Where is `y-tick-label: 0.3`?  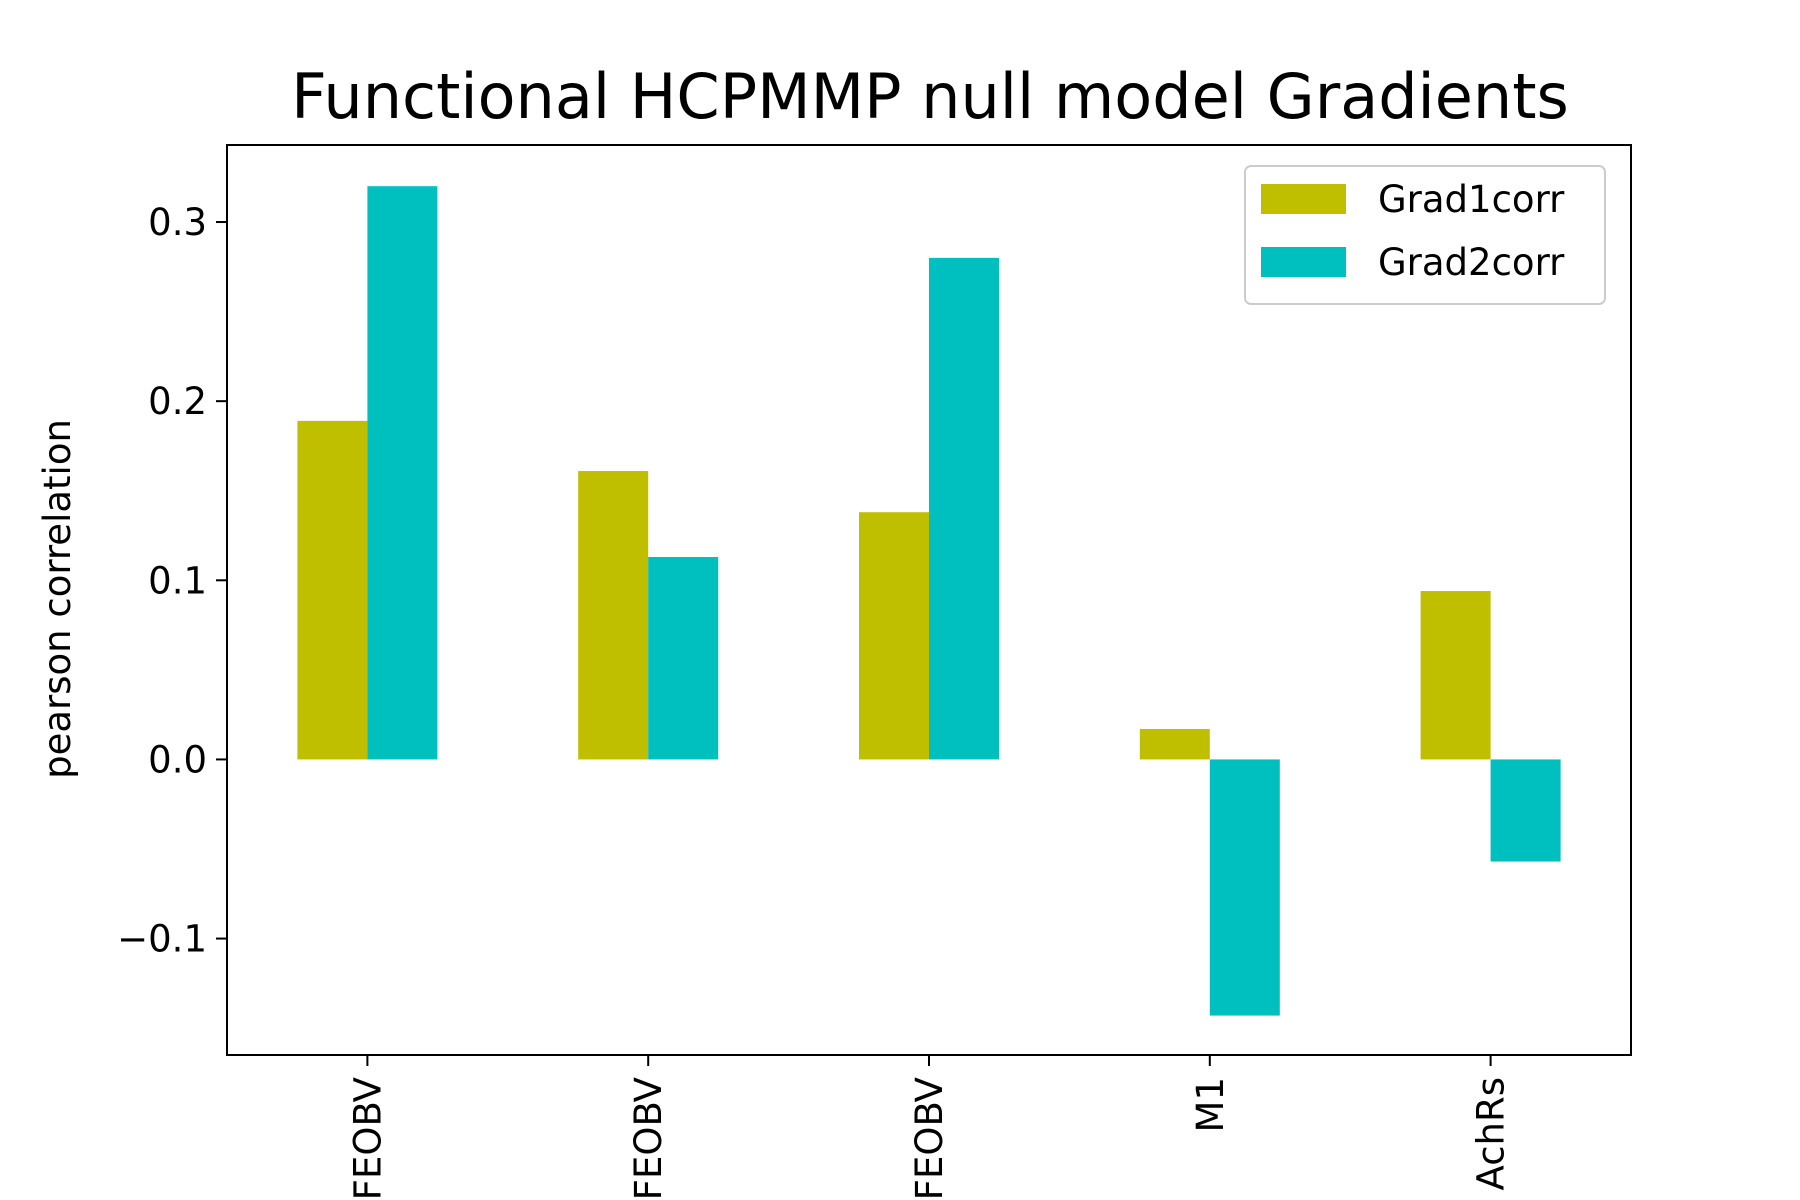 y-tick-label: 0.3 is located at coordinates (177, 222).